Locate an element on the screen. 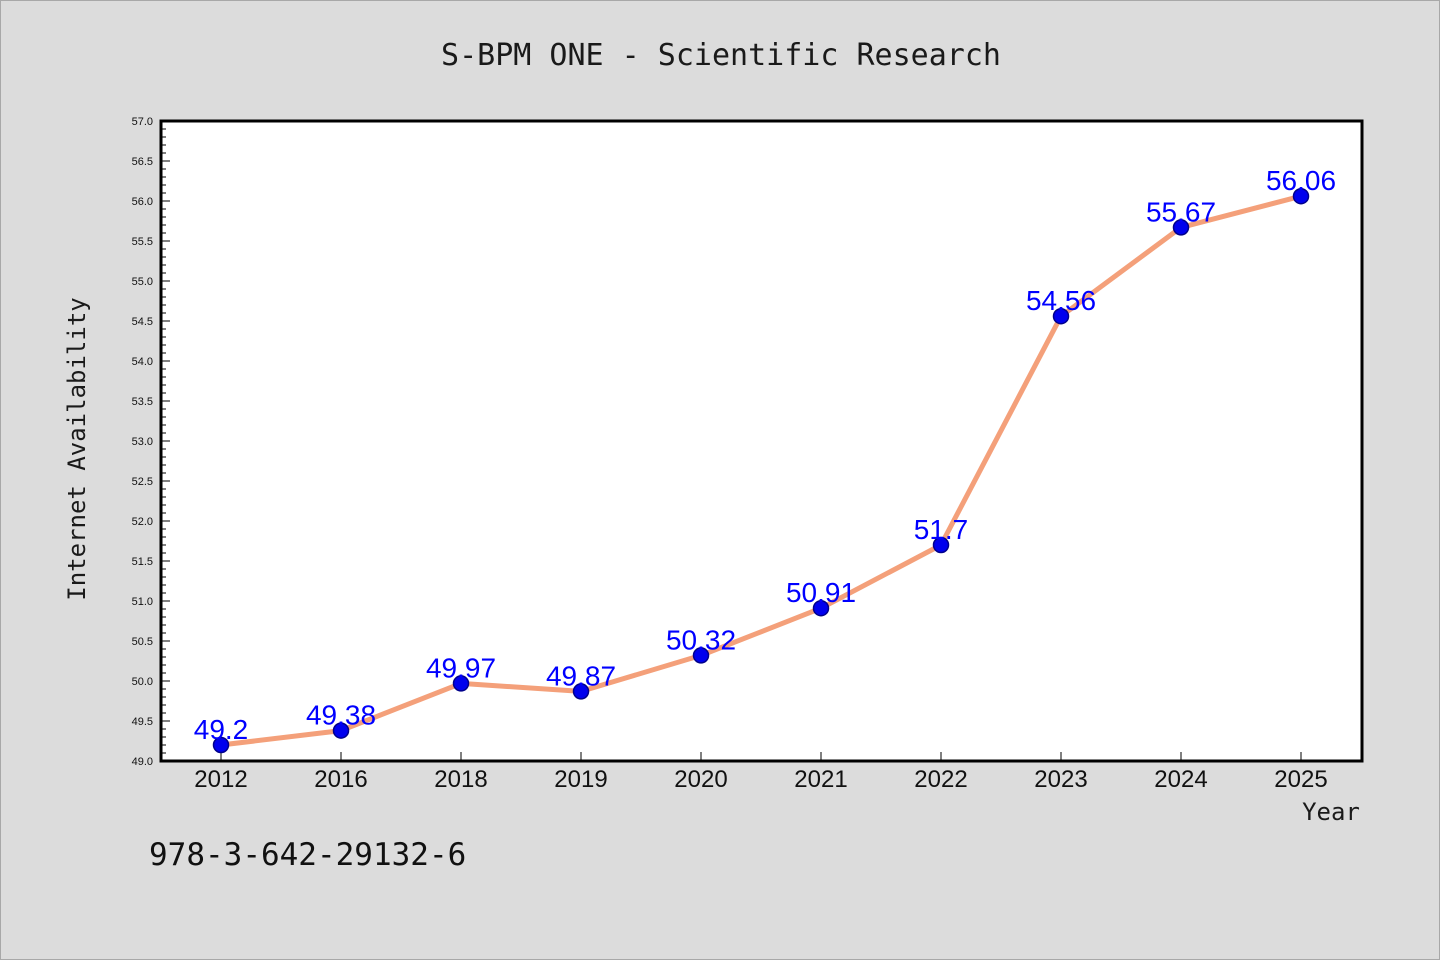 The height and width of the screenshot is (960, 1440). y-tick-label: 50.5 is located at coordinates (142, 642).